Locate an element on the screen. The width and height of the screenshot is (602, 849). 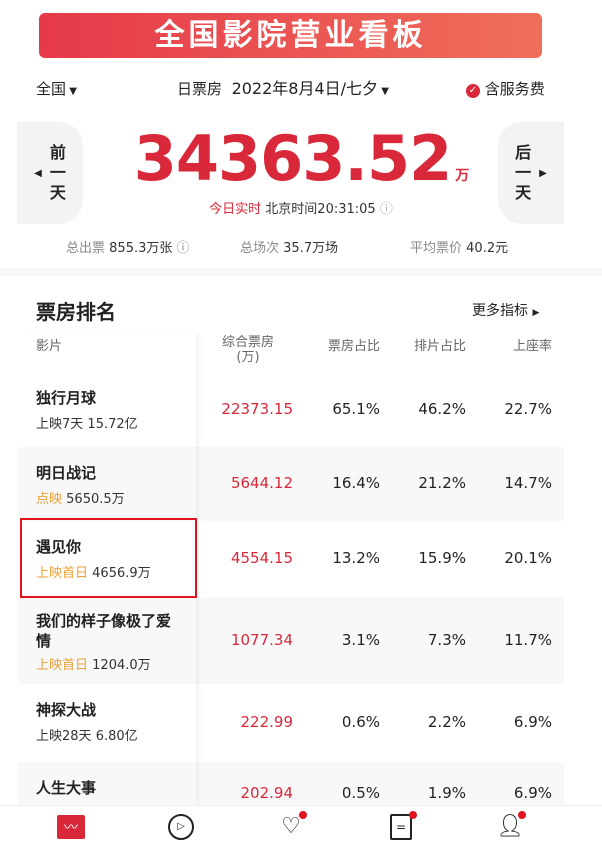
box-office: 22373.15 is located at coordinates (257, 408).